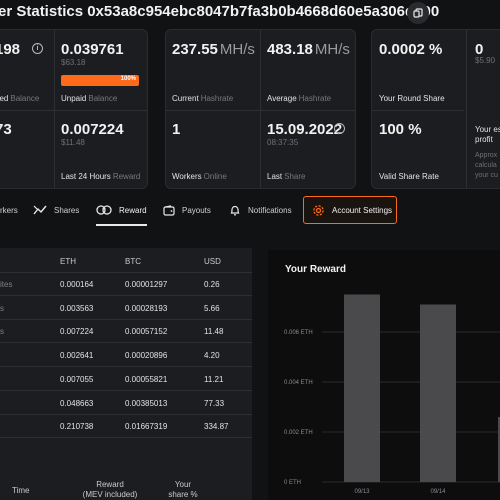 Image resolution: width=500 pixels, height=500 pixels. Describe the element at coordinates (286, 176) in the screenshot. I see `last-share-label: Last Share` at that location.